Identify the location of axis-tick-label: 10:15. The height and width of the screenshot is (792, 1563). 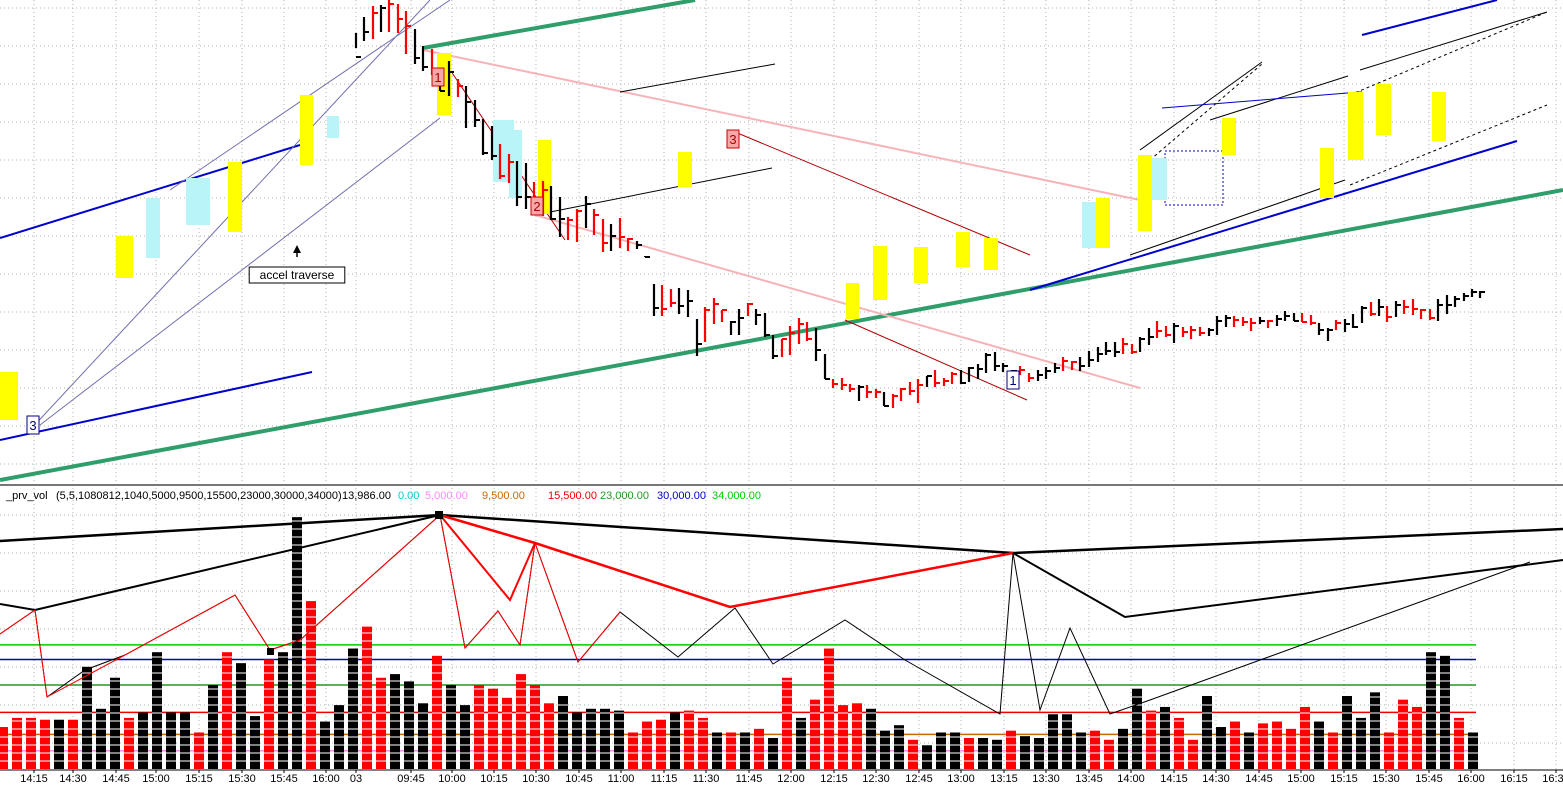
(494, 779).